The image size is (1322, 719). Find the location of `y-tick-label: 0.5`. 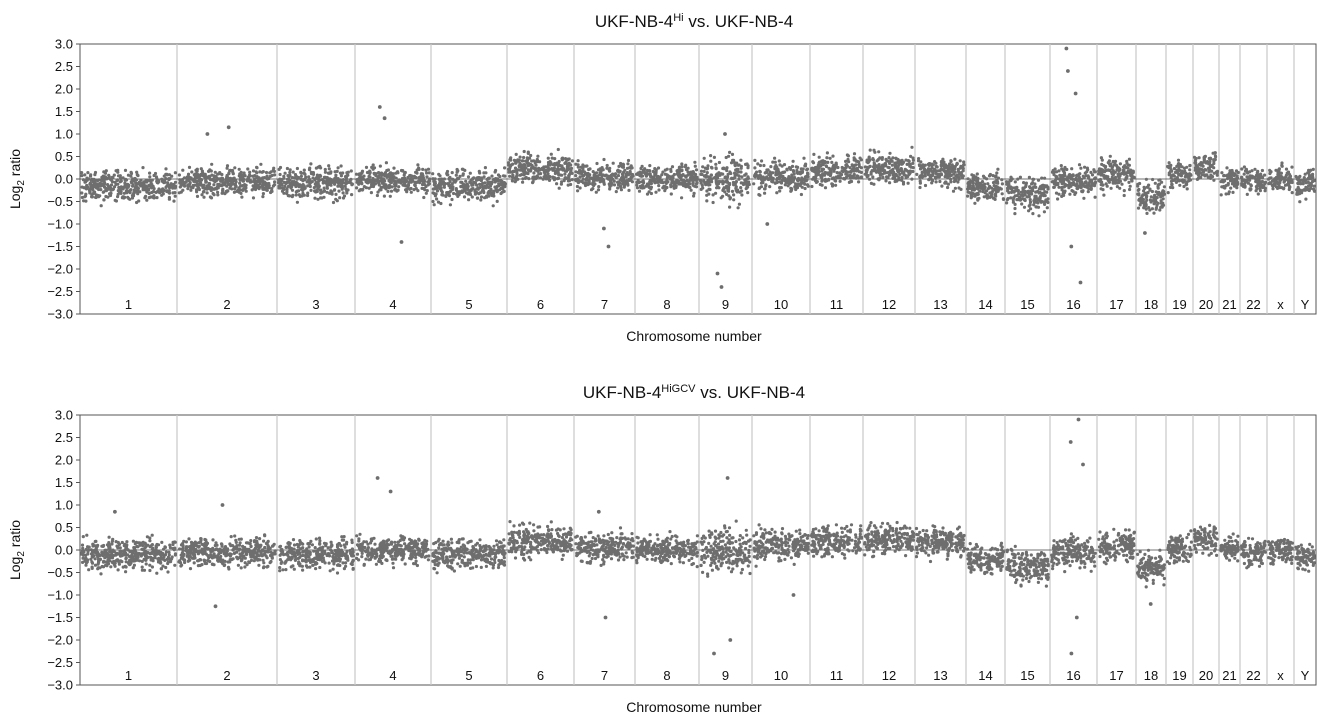

y-tick-label: 0.5 is located at coordinates (64, 156).